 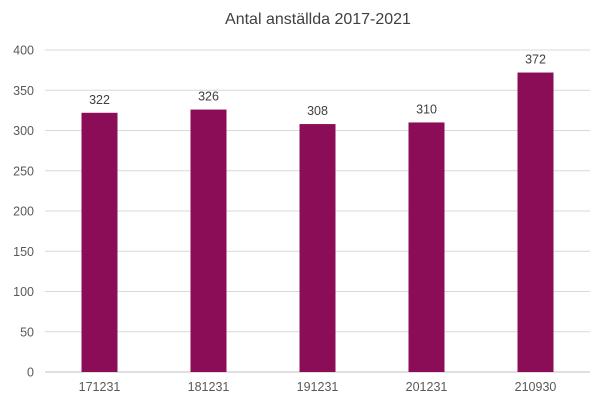 What do you see at coordinates (317, 111) in the screenshot?
I see `data-label: 308` at bounding box center [317, 111].